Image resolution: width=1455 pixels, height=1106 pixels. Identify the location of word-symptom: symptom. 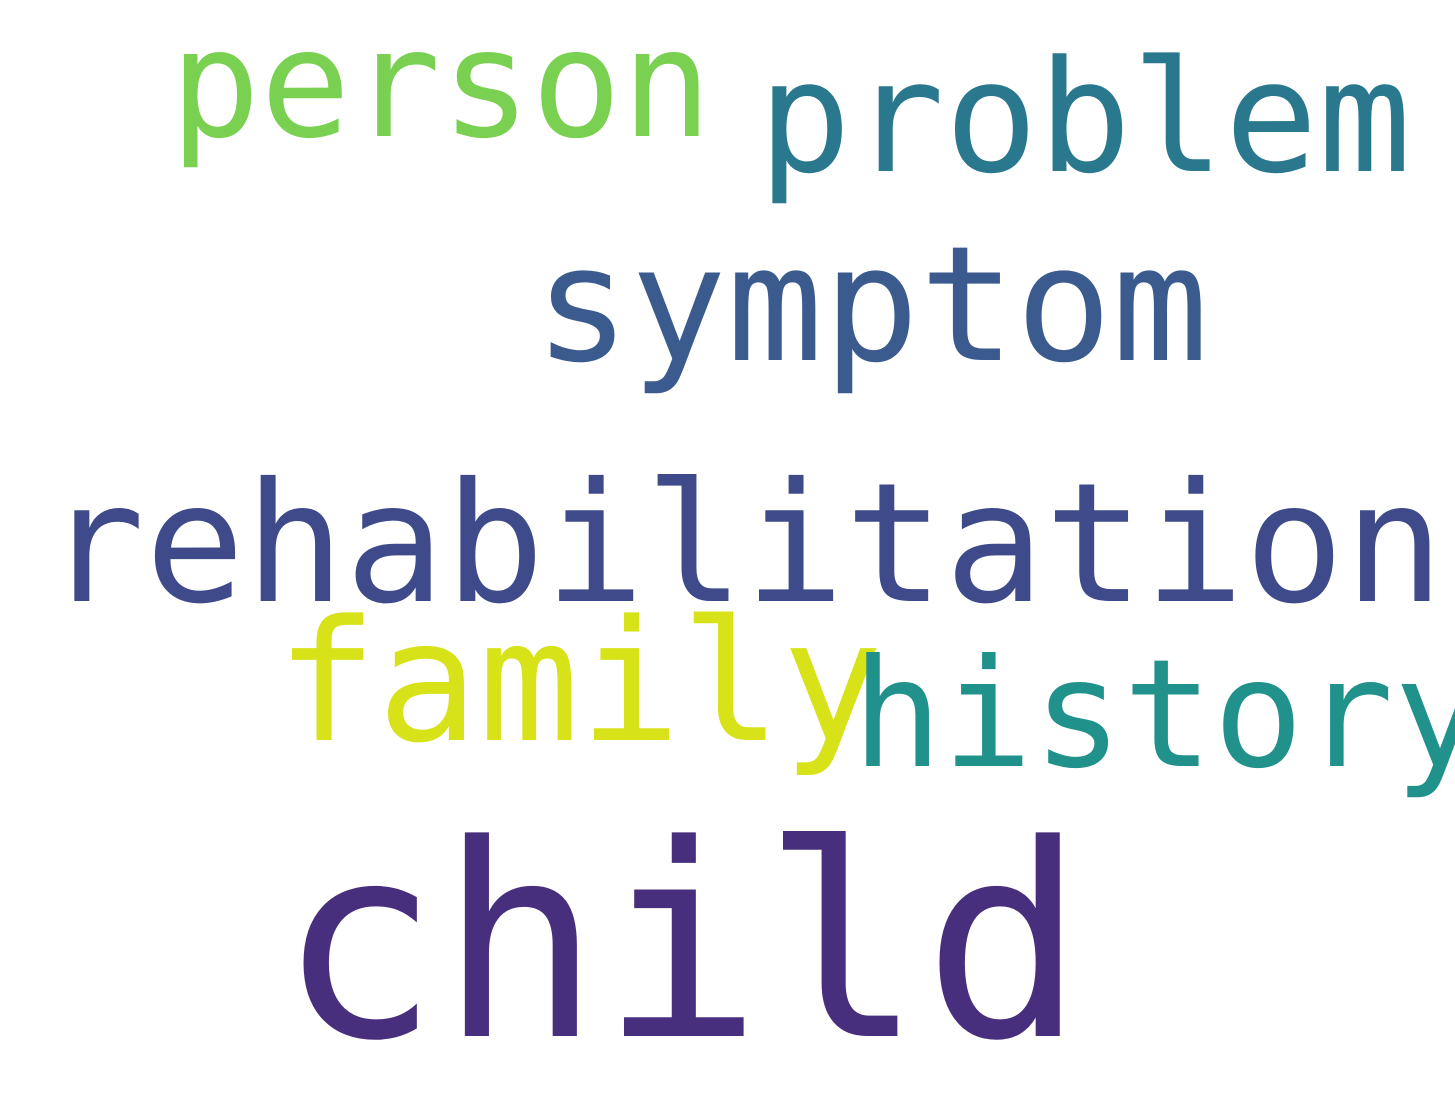
(871, 304).